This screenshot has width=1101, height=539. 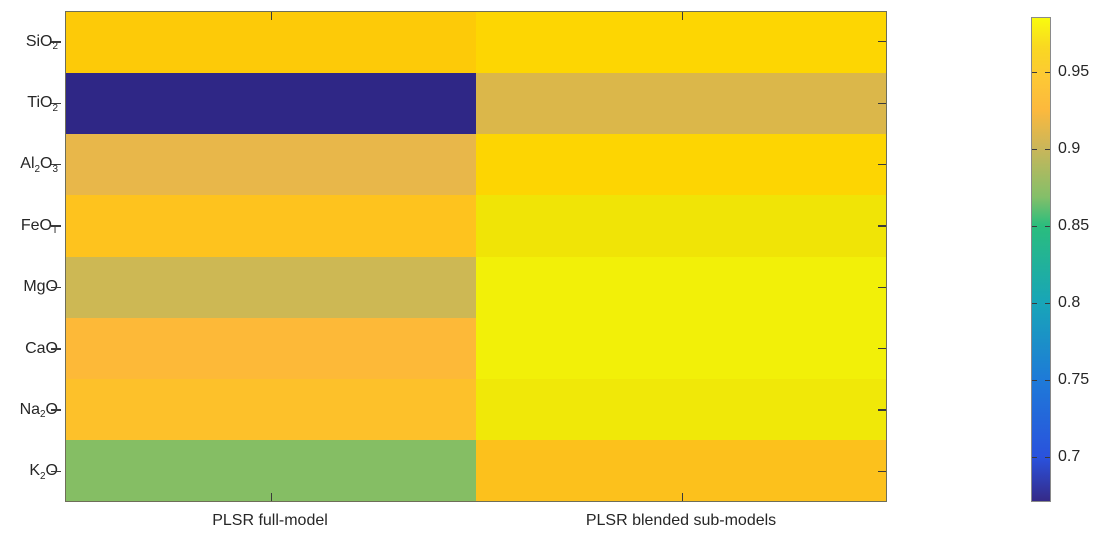 I want to click on heatmap-row-CaO, so click(x=476, y=348).